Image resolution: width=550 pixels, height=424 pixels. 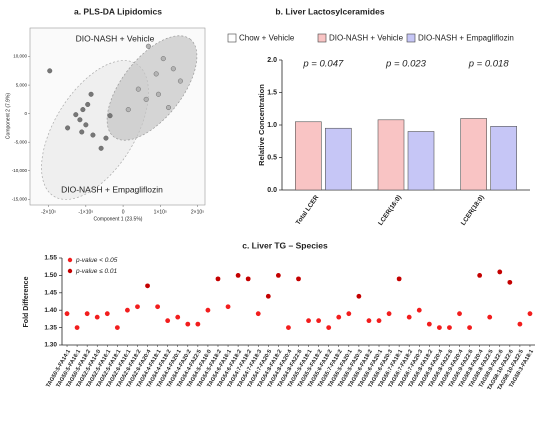 What do you see at coordinates (50, 310) in the screenshot?
I see `y-tick-label: 1.40` at bounding box center [50, 310].